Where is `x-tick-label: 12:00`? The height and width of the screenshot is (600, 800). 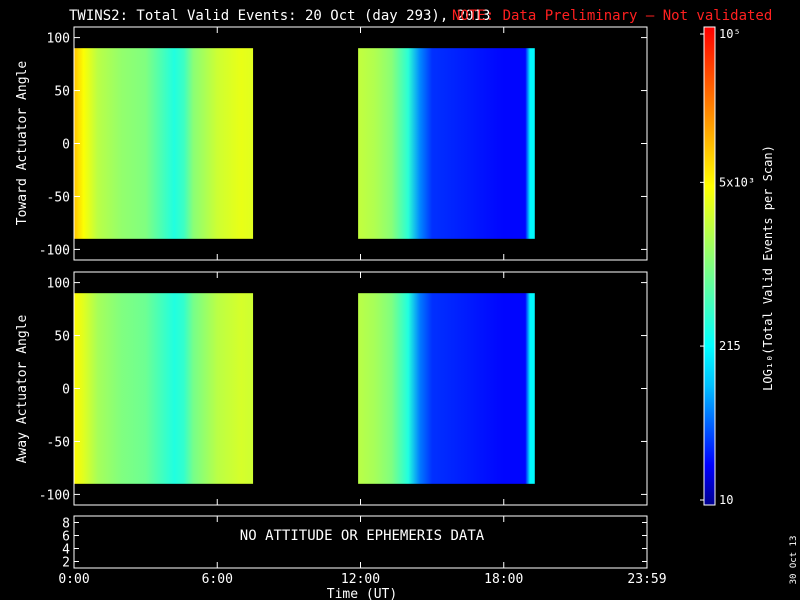 x-tick-label: 12:00 is located at coordinates (360, 579).